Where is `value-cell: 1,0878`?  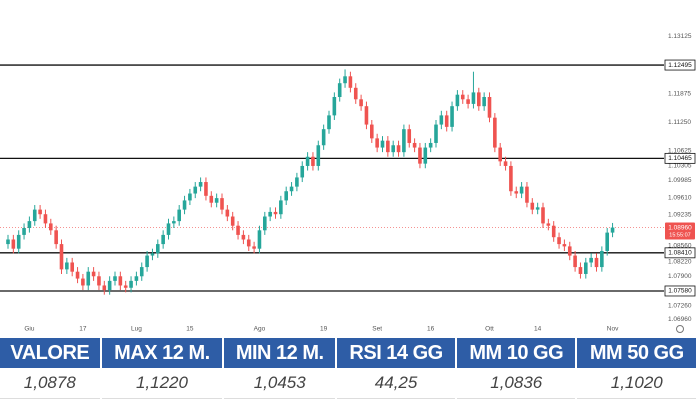
value-cell: 1,0878 is located at coordinates (50, 383).